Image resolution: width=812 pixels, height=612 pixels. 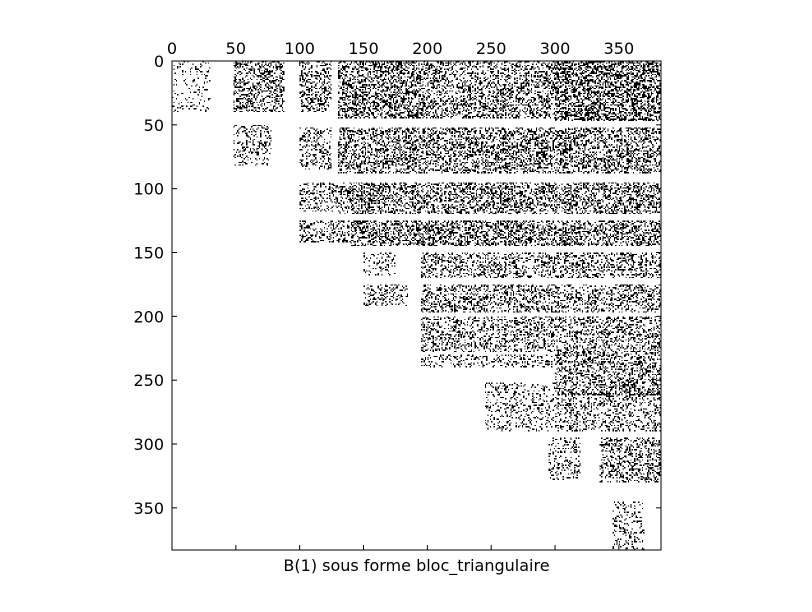 I want to click on x-tick-label: 0, so click(x=172, y=48).